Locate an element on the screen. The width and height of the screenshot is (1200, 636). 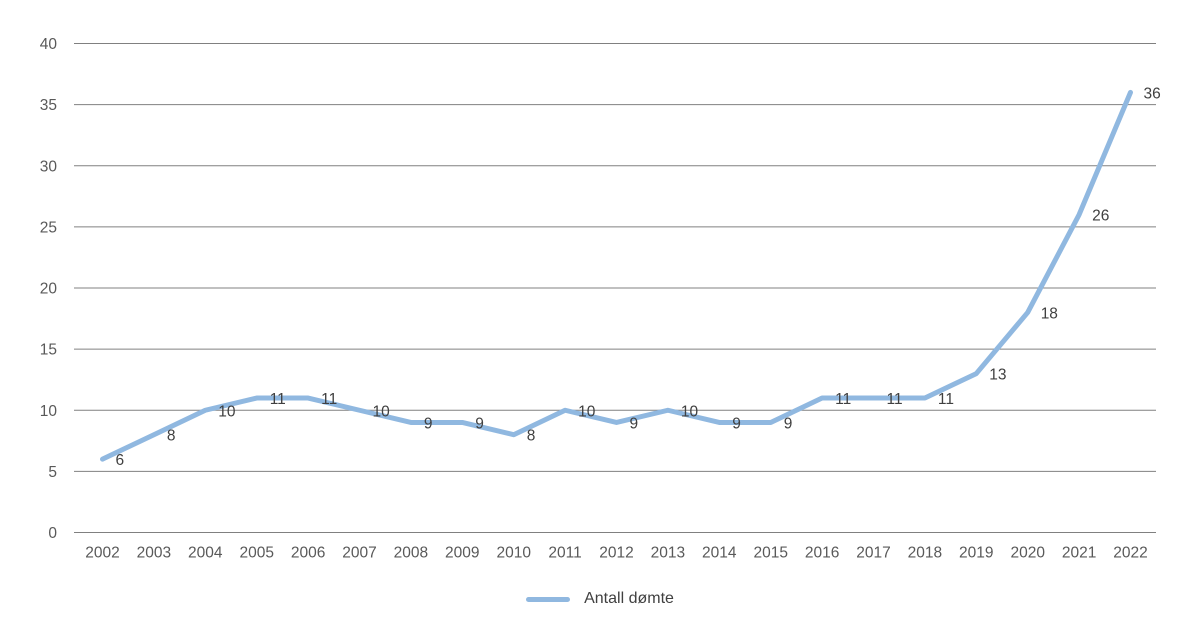
x-axis-tick-label: 2016 is located at coordinates (822, 553).